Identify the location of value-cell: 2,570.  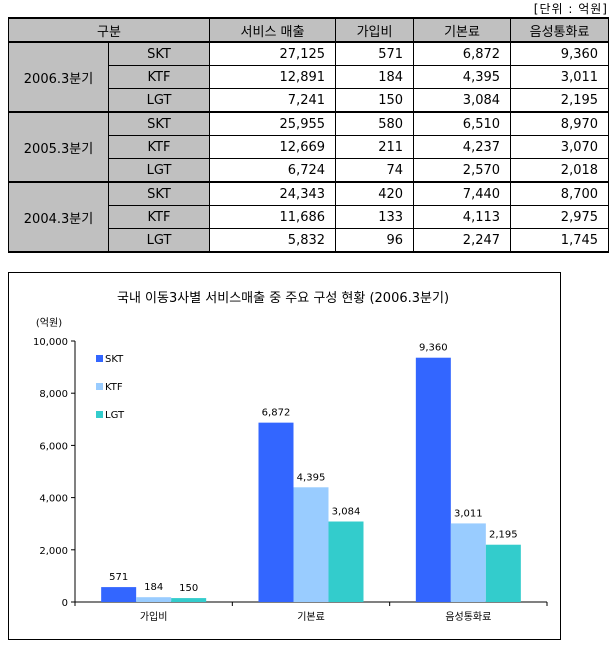
(462, 170).